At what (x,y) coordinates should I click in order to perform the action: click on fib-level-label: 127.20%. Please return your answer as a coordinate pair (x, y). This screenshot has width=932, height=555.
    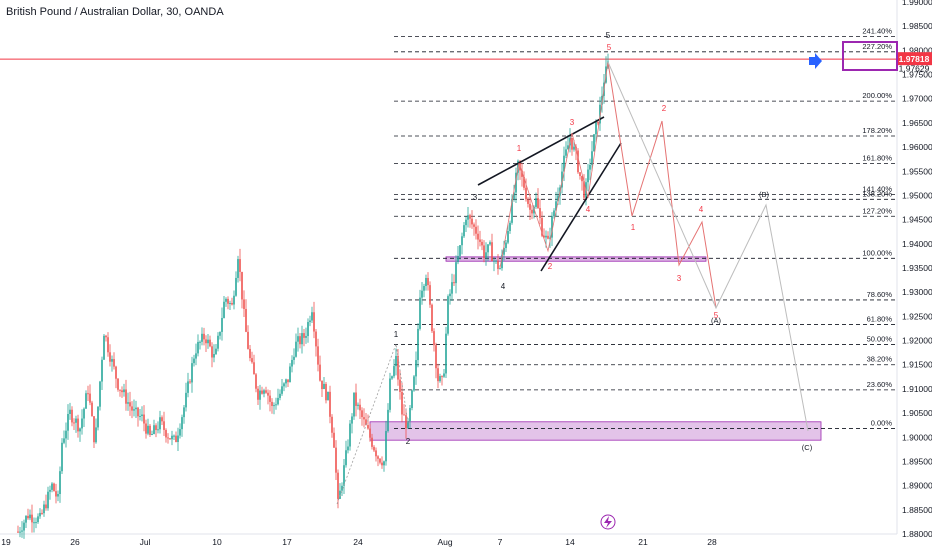
    Looking at the image, I should click on (877, 210).